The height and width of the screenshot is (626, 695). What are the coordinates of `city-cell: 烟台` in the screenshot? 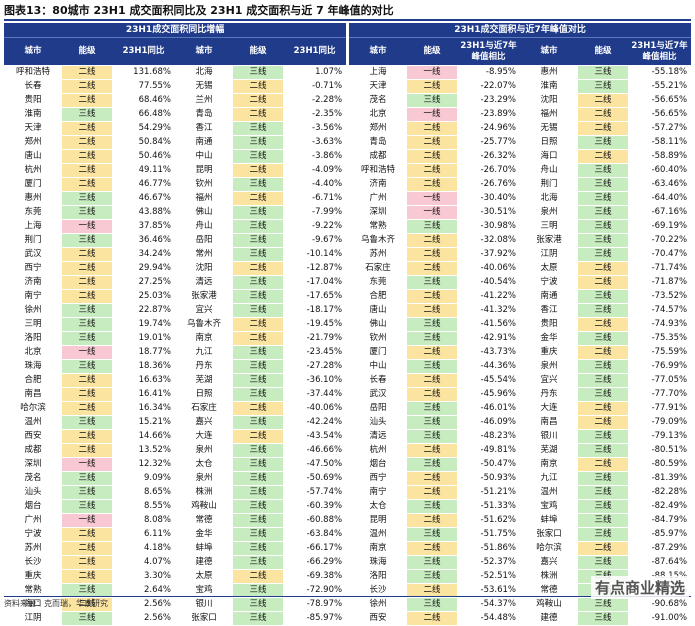 It's located at (33, 506).